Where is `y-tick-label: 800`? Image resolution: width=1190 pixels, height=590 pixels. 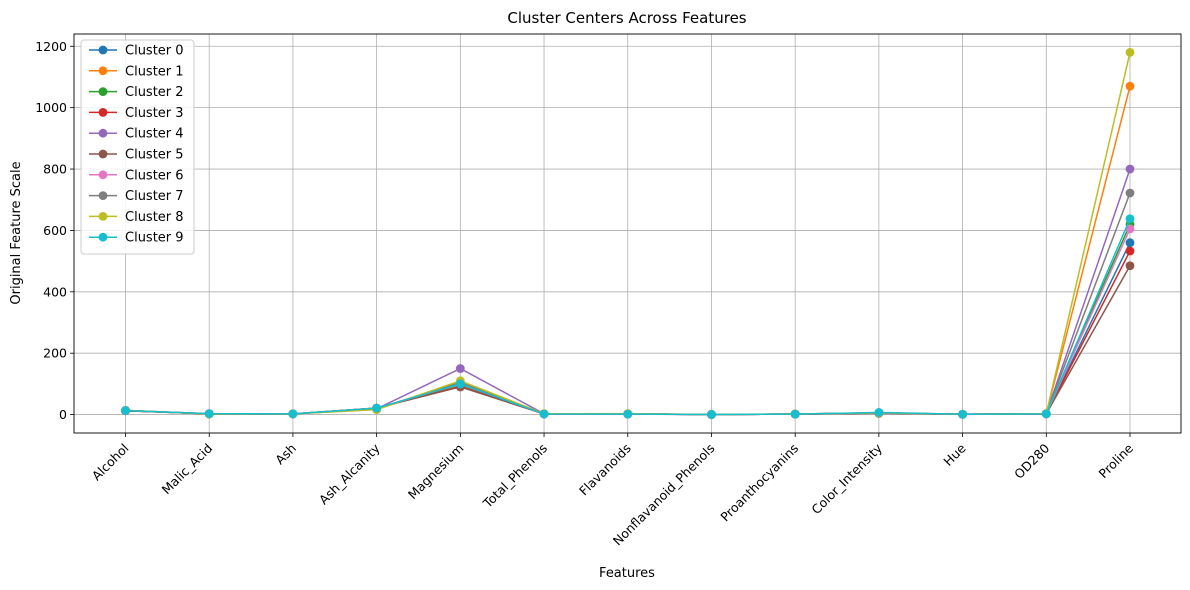
y-tick-label: 800 is located at coordinates (55, 169).